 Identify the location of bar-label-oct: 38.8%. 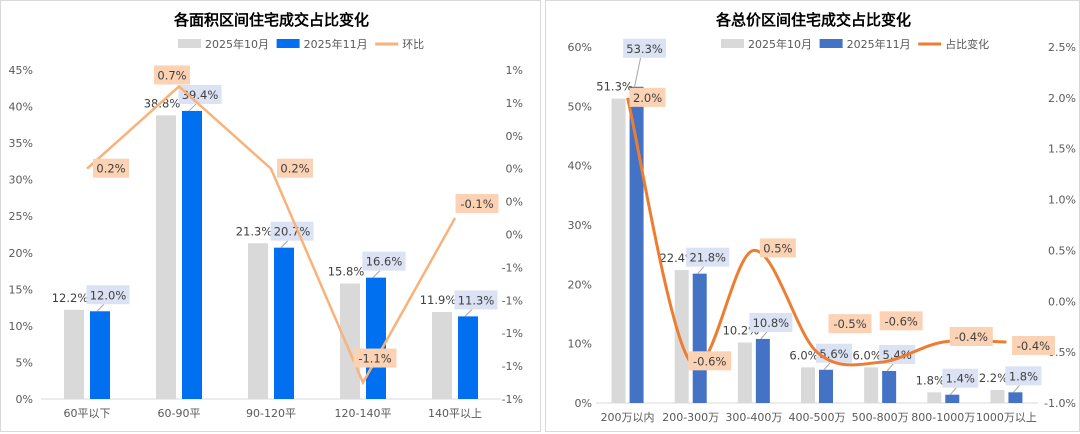
(162, 103).